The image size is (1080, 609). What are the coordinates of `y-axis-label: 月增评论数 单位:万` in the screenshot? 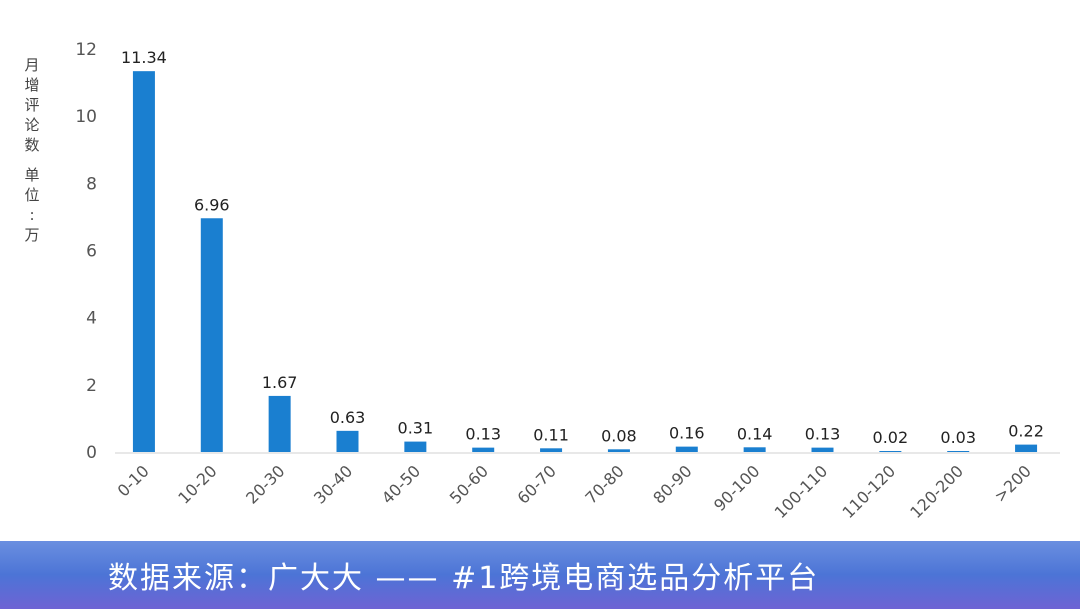 It's located at (31, 150).